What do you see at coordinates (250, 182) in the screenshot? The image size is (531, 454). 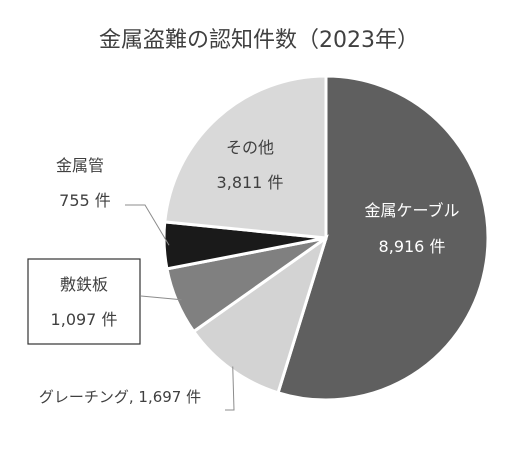 I see `slice-value-other: 3,811 件` at bounding box center [250, 182].